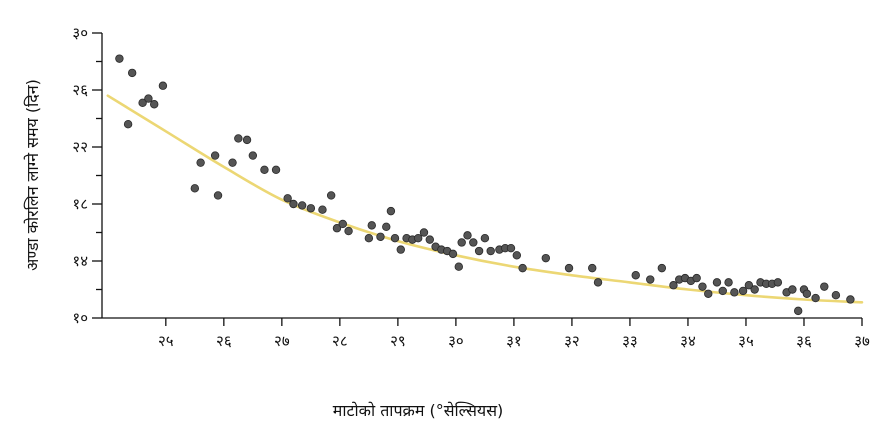 This screenshot has height=437, width=890. I want to click on x-axis-title: माटोको तापक्रम (°सेल्सियस), so click(418, 410).